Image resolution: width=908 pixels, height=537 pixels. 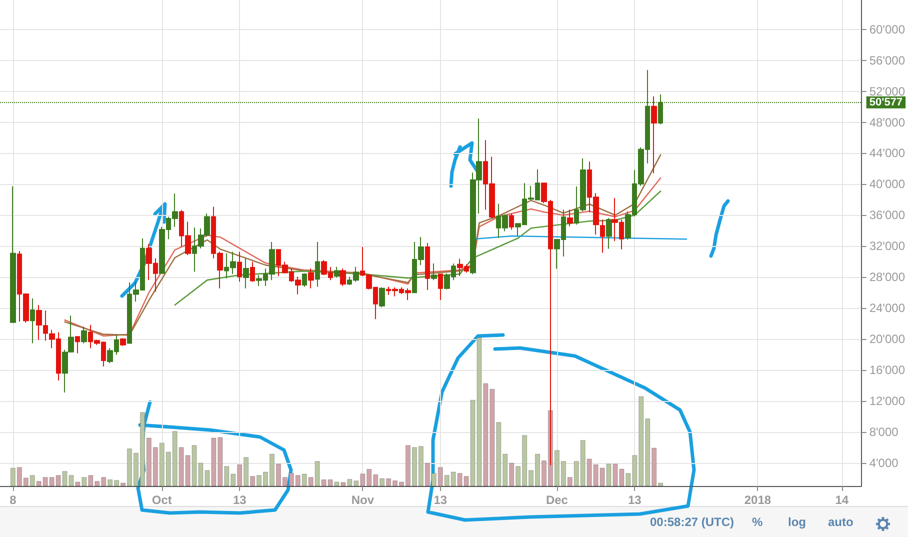 What do you see at coordinates (887, 122) in the screenshot?
I see `y-tick-label: 48'000` at bounding box center [887, 122].